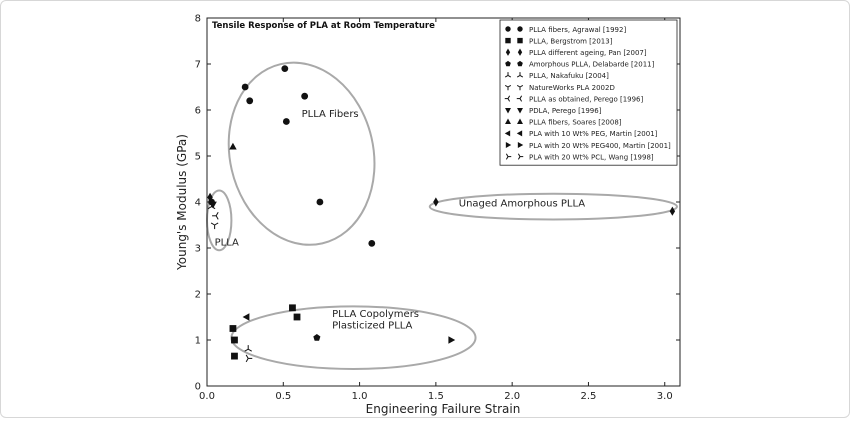 This screenshot has height=423, width=850. I want to click on legend-label: NatureWorks PLA 2002D, so click(572, 88).